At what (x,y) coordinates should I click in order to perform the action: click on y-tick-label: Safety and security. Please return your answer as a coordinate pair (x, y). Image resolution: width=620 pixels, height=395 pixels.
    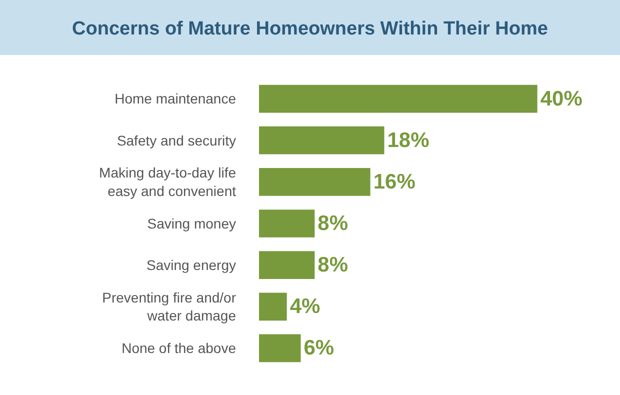
    Looking at the image, I should click on (176, 140).